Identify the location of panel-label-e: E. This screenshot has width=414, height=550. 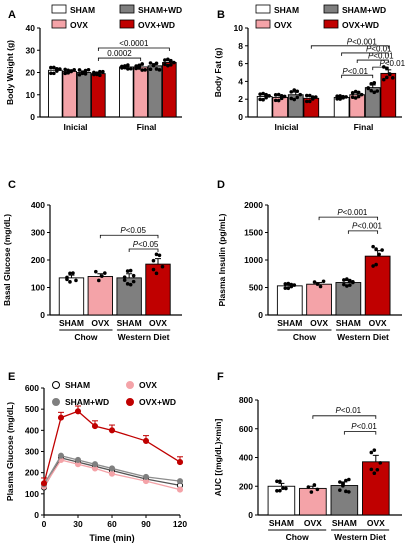
(11, 377).